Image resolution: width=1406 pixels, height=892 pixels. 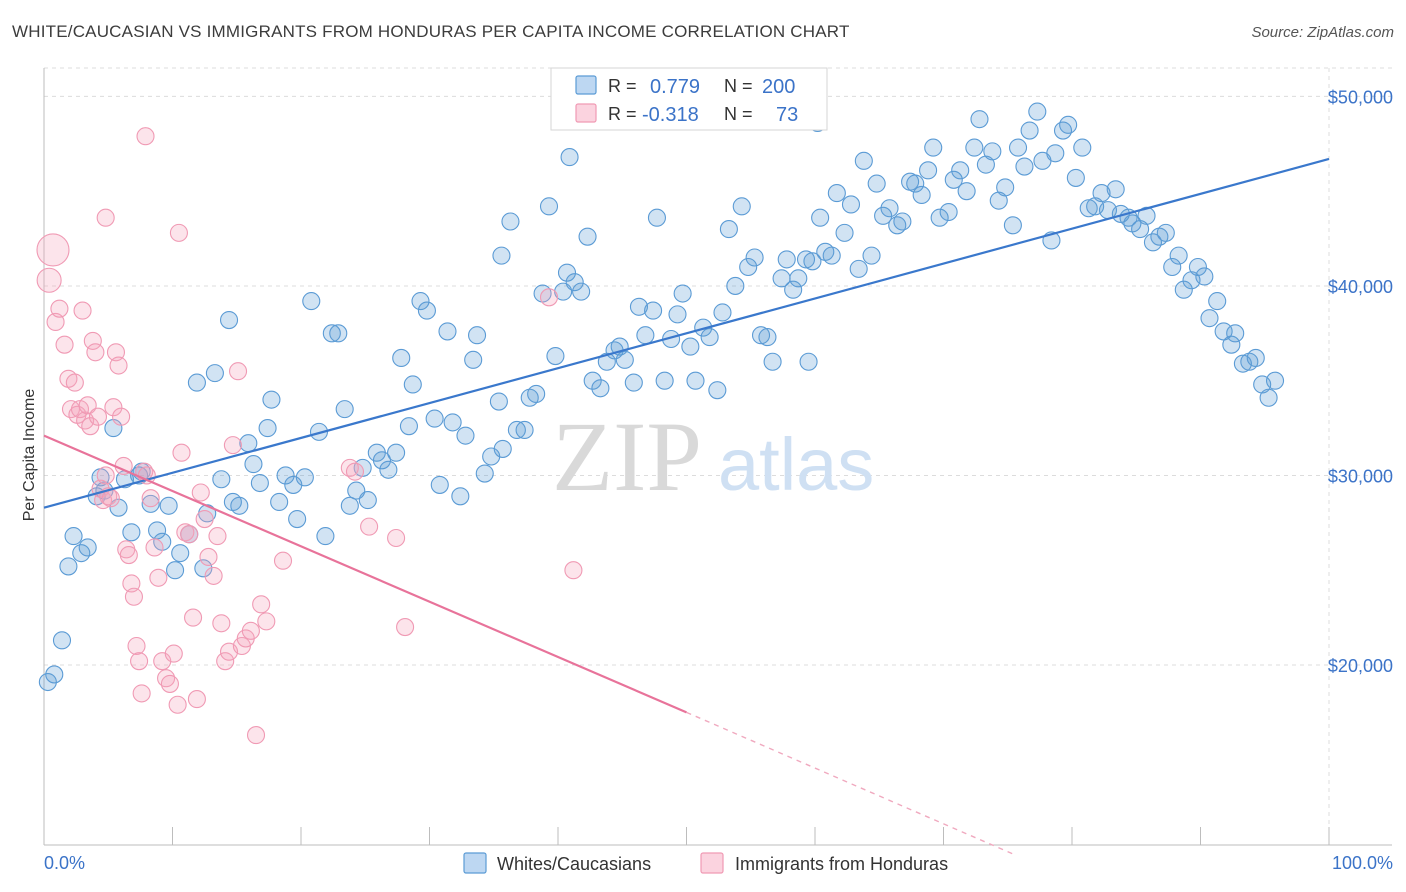 What do you see at coordinates (1360, 97) in the screenshot?
I see `y-tick-label: $50,000` at bounding box center [1360, 97].